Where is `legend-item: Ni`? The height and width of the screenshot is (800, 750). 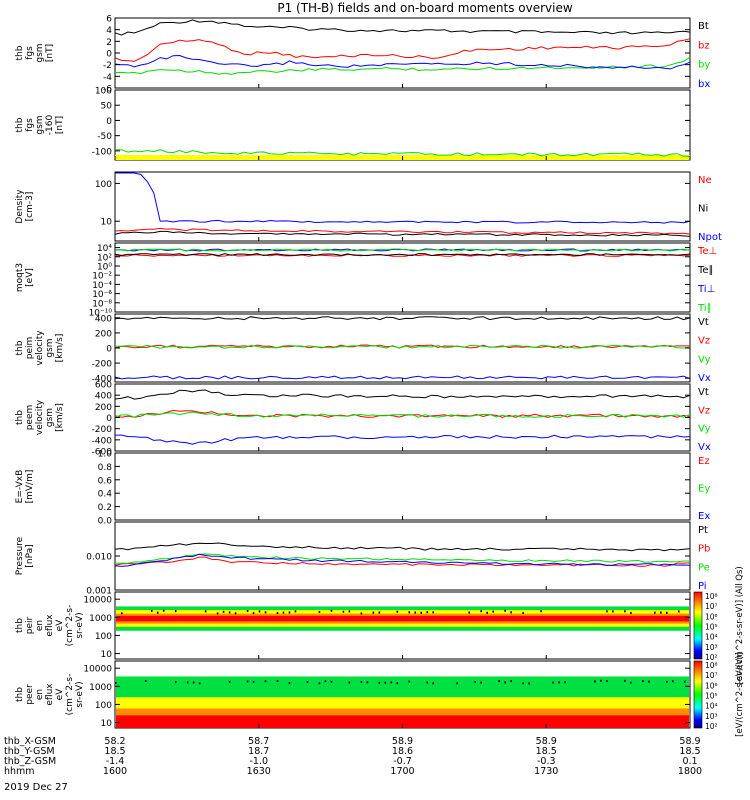 legend-item: Ni is located at coordinates (703, 209).